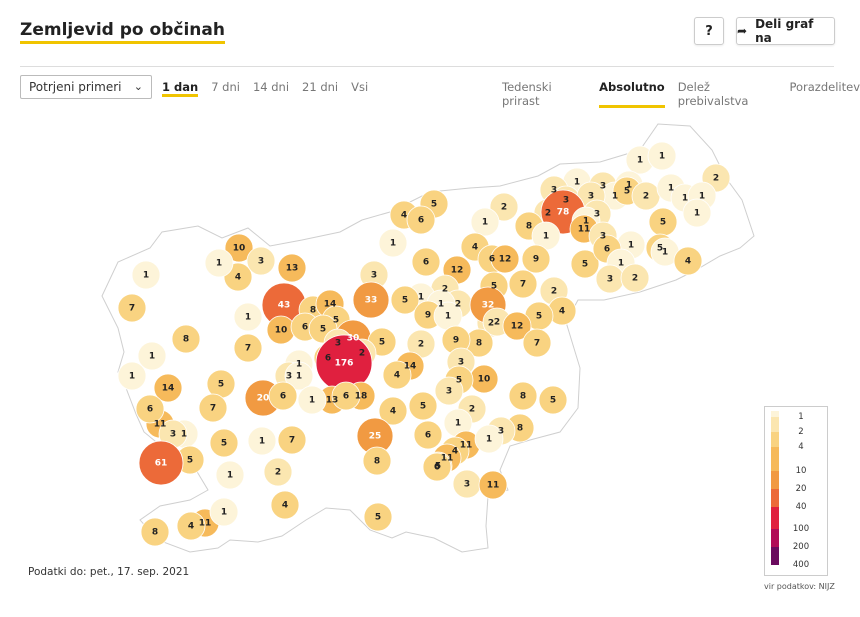  I want to click on help-button: ?, so click(709, 31).